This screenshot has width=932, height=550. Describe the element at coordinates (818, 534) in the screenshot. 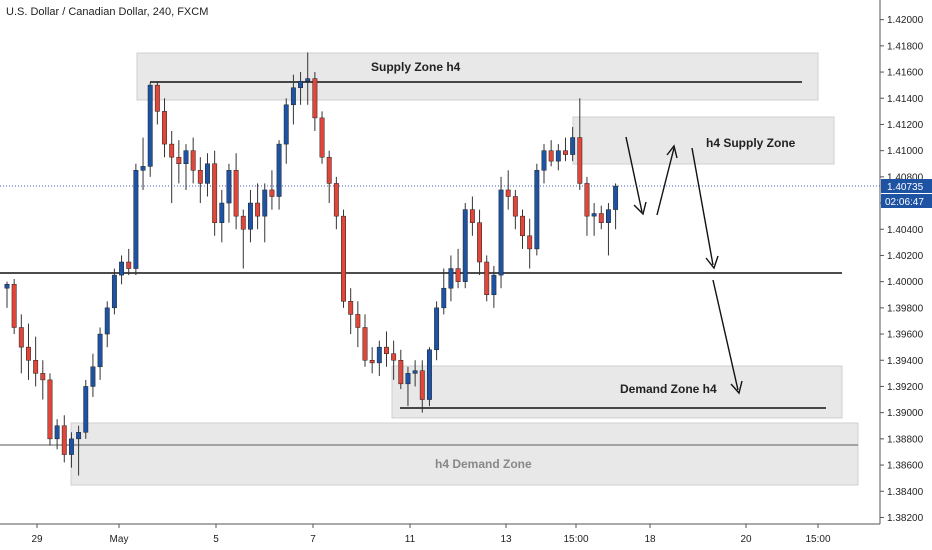

I see `time-tick: 15:00` at that location.